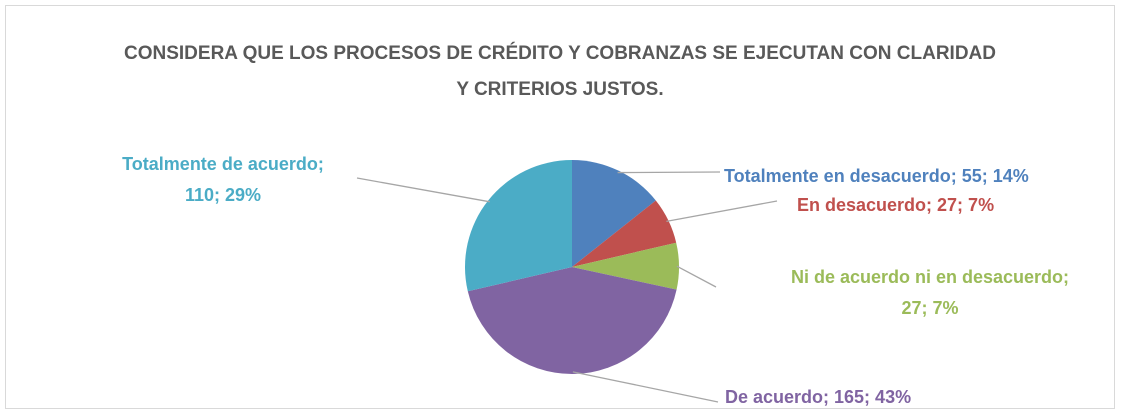 Image resolution: width=1121 pixels, height=416 pixels. I want to click on label-line: 27; 7%, so click(929, 308).